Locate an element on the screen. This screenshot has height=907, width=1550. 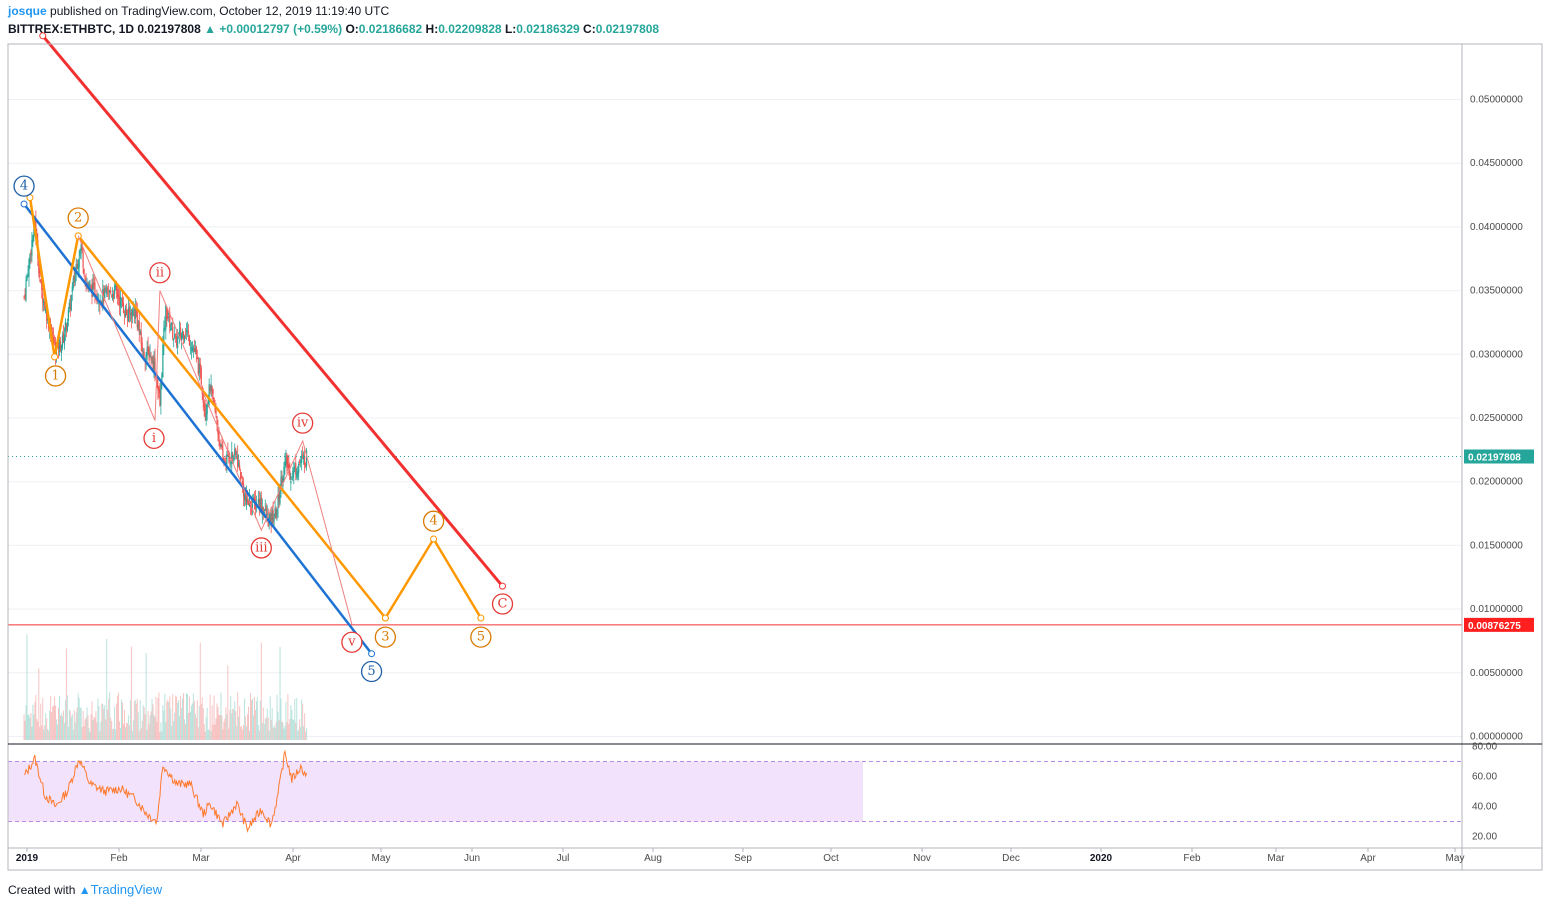
author-link: josque is located at coordinates (27, 11).